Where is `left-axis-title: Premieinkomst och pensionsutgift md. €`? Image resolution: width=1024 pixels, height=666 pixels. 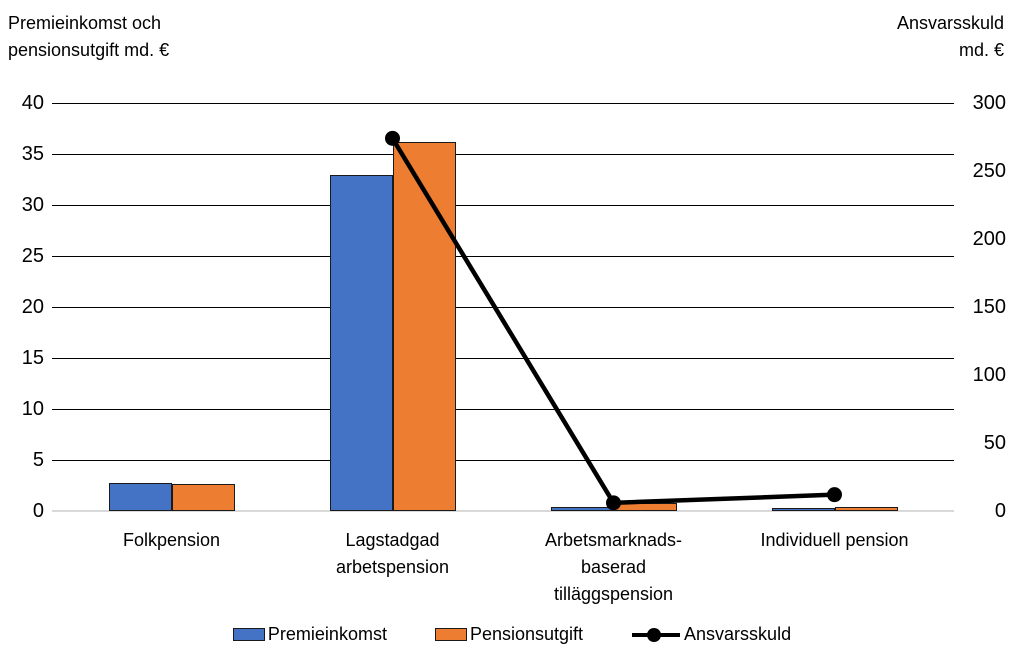
left-axis-title: Premieinkomst och pensionsutgift md. € is located at coordinates (88, 37).